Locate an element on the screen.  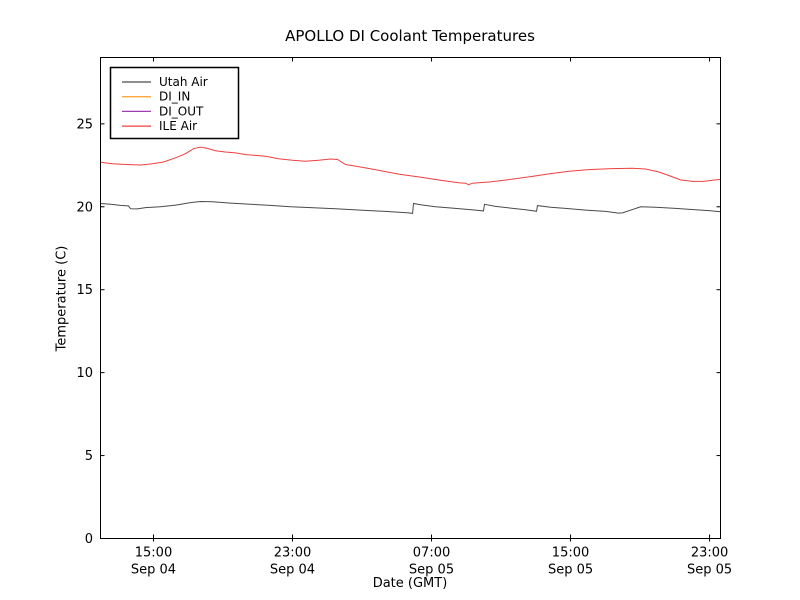
legend-label: DI_IN is located at coordinates (174, 97).